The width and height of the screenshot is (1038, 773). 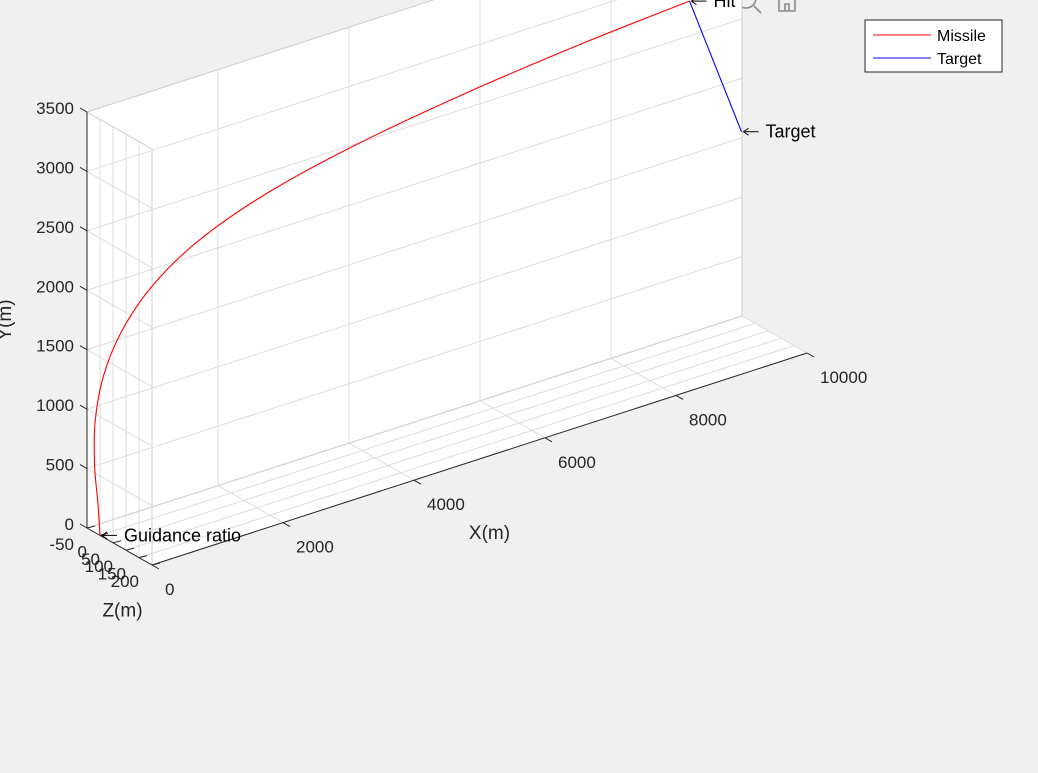 What do you see at coordinates (55, 167) in the screenshot?
I see `y-tick-label: 3000` at bounding box center [55, 167].